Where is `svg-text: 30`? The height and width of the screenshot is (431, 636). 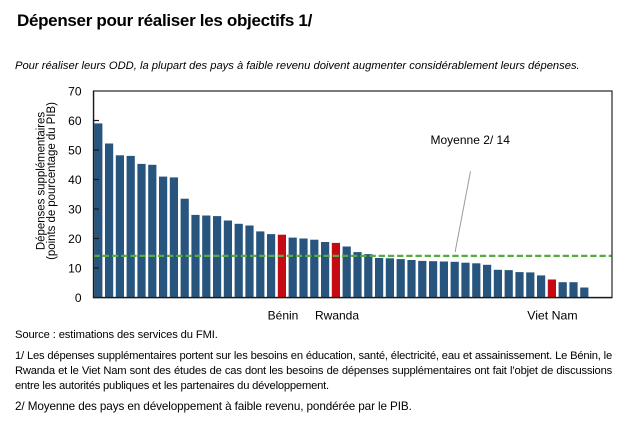
svg-text: 30 is located at coordinates (75, 209).